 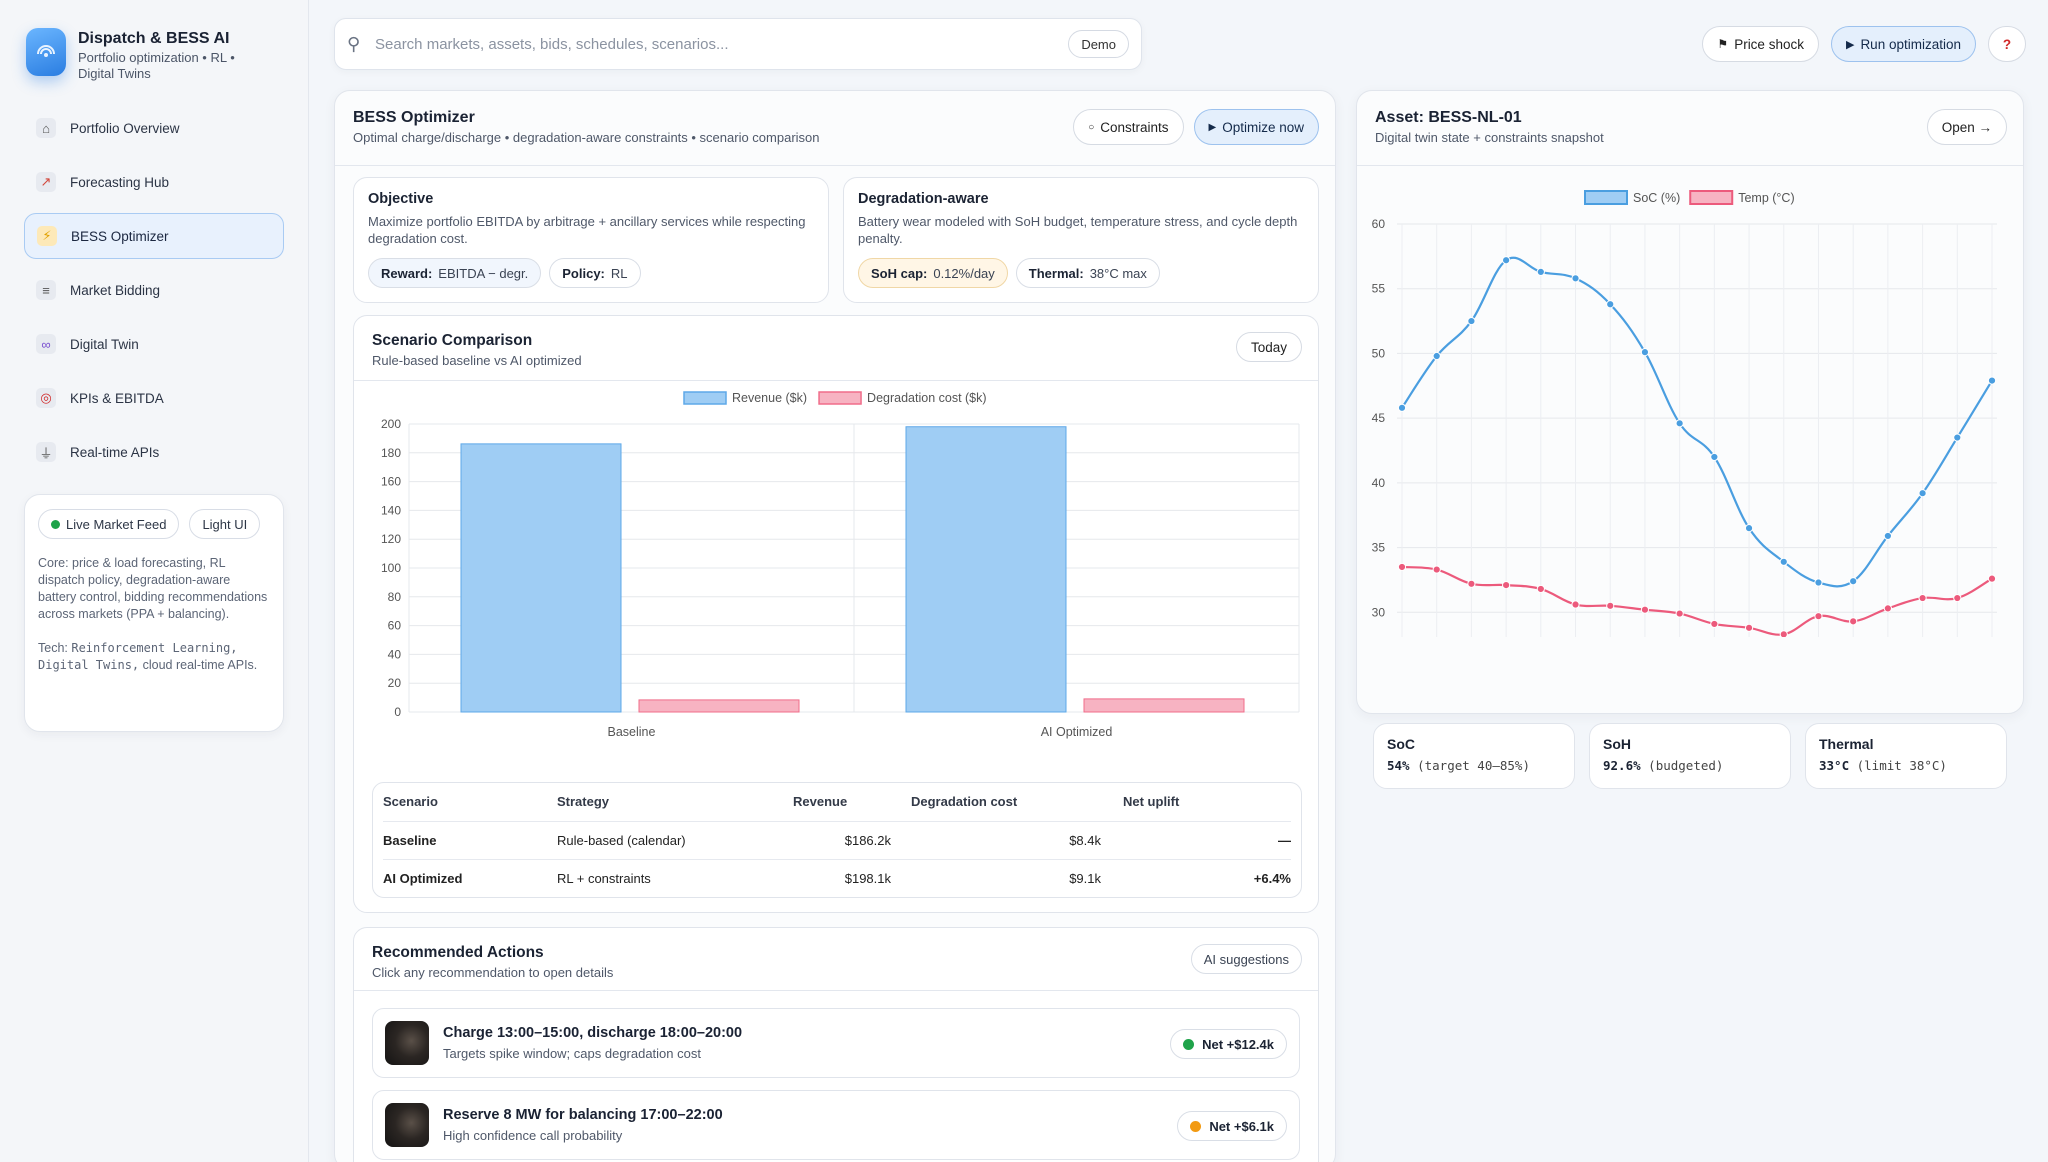 What do you see at coordinates (414, 117) in the screenshot?
I see `panel-title: BESS Optimizer` at bounding box center [414, 117].